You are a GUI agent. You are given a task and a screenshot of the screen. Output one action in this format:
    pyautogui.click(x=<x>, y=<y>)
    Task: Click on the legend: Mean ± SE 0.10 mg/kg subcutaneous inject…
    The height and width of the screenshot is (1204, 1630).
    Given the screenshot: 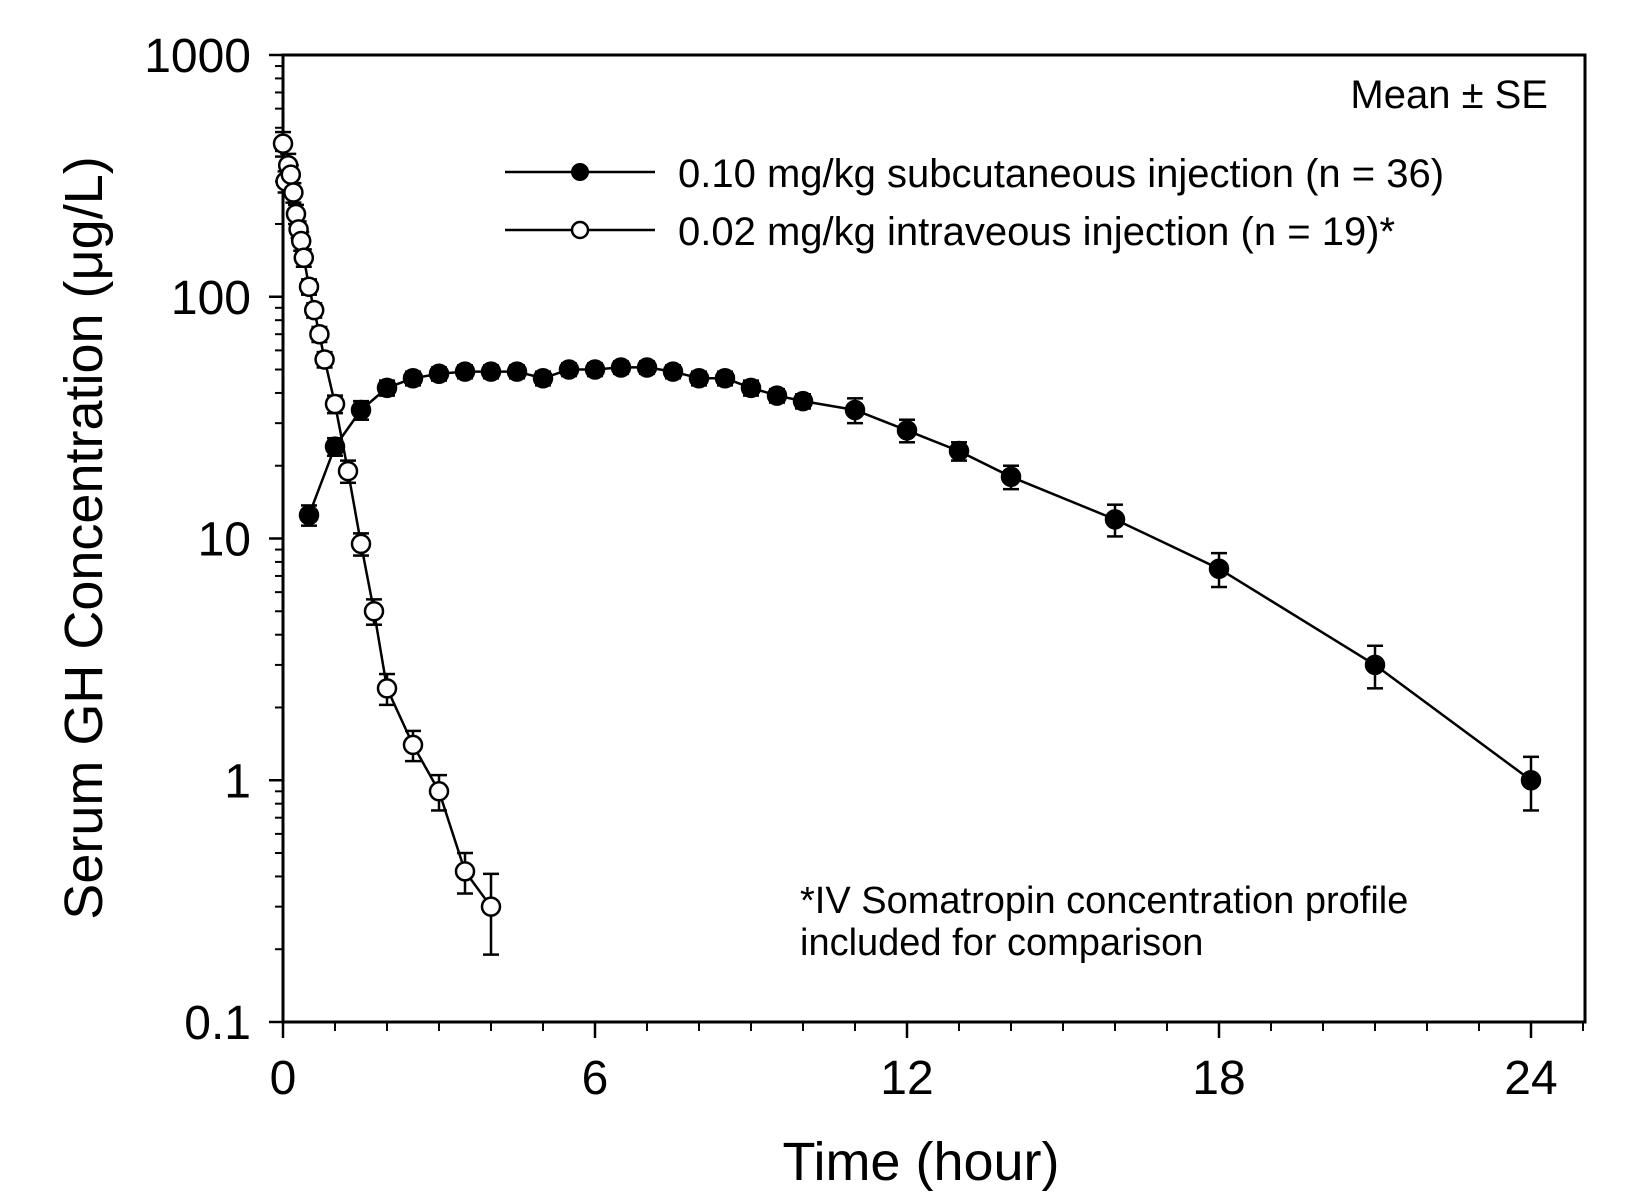 What is the action you would take?
    pyautogui.click(x=1026, y=163)
    